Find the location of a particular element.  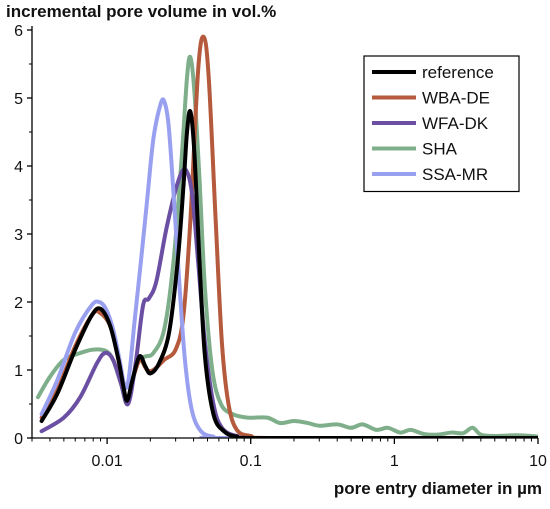

y-tick-label: 6 is located at coordinates (18, 31).